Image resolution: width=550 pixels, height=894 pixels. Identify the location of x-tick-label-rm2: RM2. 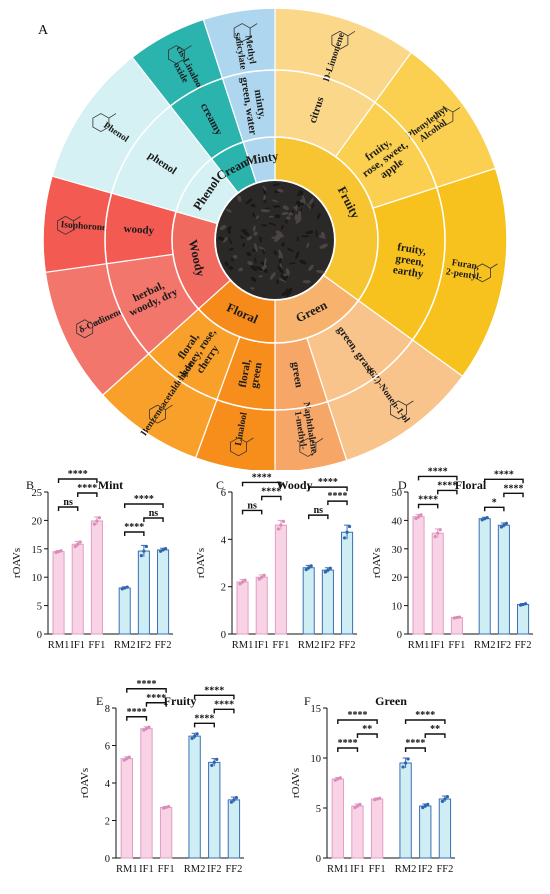
(309, 645).